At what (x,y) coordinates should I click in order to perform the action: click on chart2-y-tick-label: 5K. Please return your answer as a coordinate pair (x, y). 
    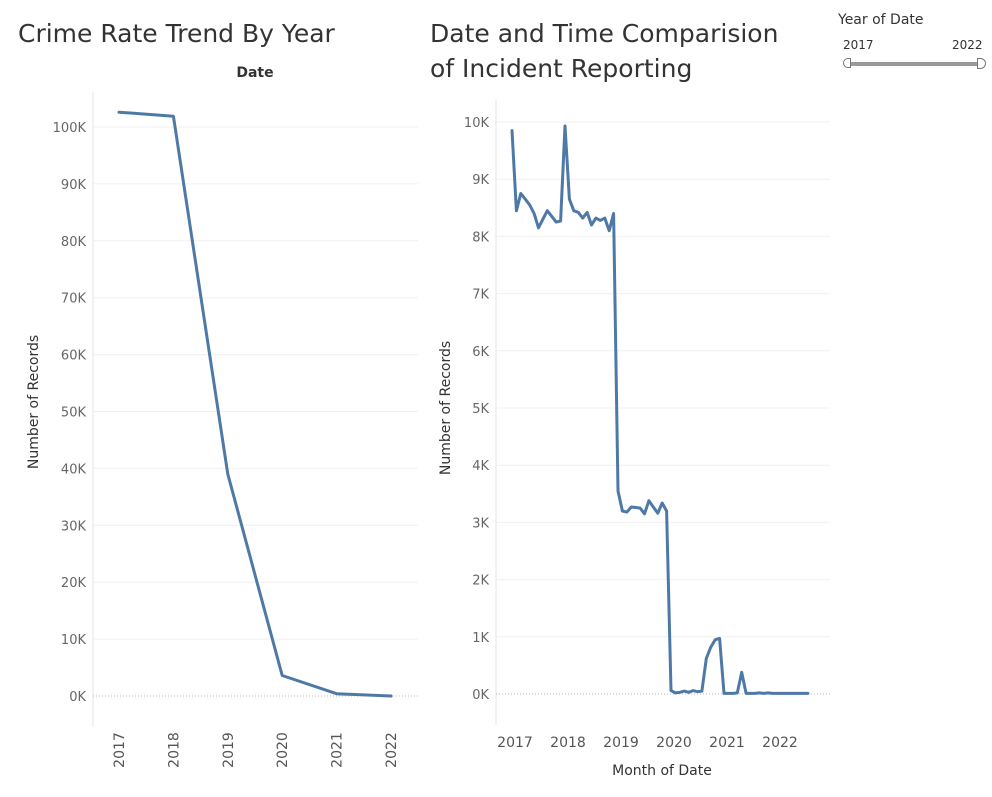
    Looking at the image, I should click on (480, 409).